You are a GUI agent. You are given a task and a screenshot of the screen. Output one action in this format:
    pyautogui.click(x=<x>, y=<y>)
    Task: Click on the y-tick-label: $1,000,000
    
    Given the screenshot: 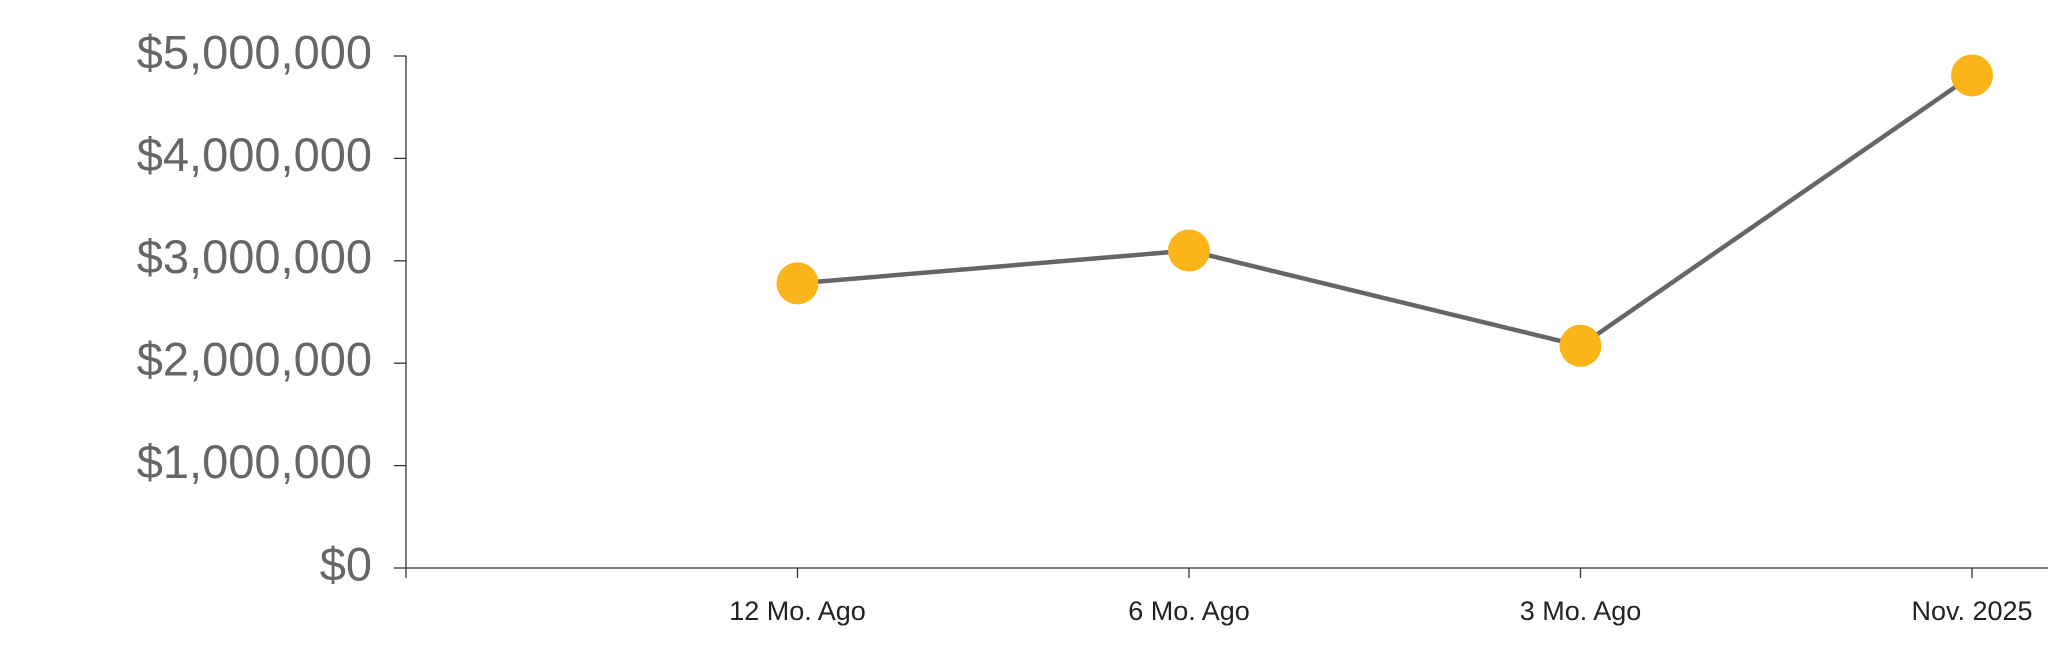 What is the action you would take?
    pyautogui.click(x=254, y=461)
    